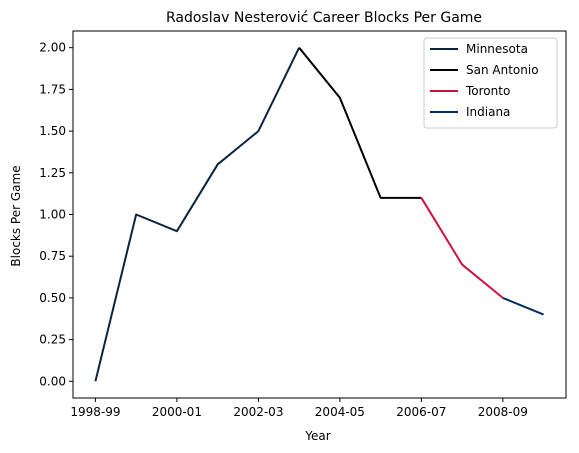  What do you see at coordinates (52, 131) in the screenshot?
I see `y-tick-label: 1.50` at bounding box center [52, 131].